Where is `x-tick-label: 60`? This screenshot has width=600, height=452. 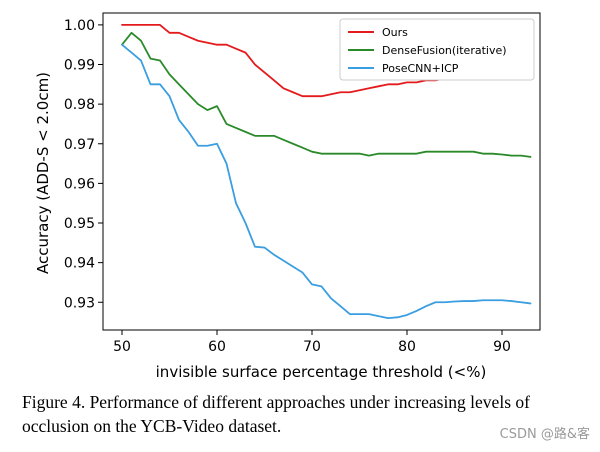
x-tick-label: 60 is located at coordinates (217, 347).